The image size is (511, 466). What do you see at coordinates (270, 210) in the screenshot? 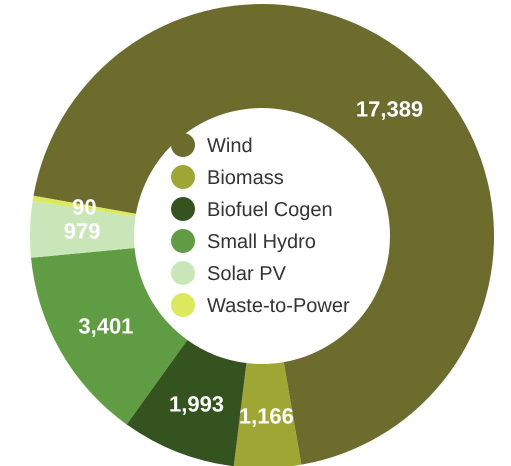
I see `legend-label: Biofuel Cogen` at bounding box center [270, 210].